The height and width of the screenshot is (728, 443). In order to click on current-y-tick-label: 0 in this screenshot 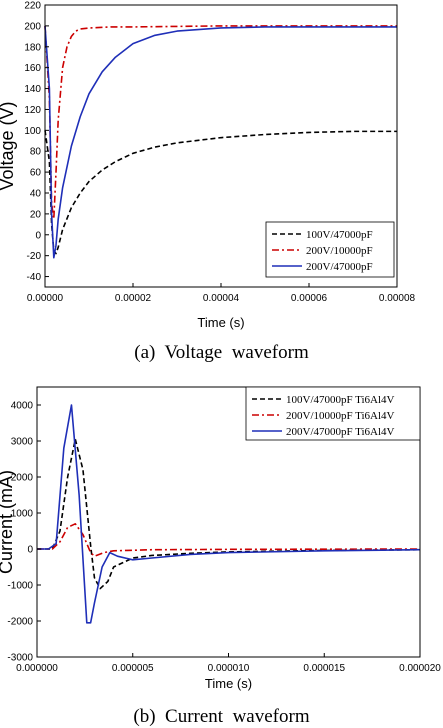, I will do `click(30, 550)`.